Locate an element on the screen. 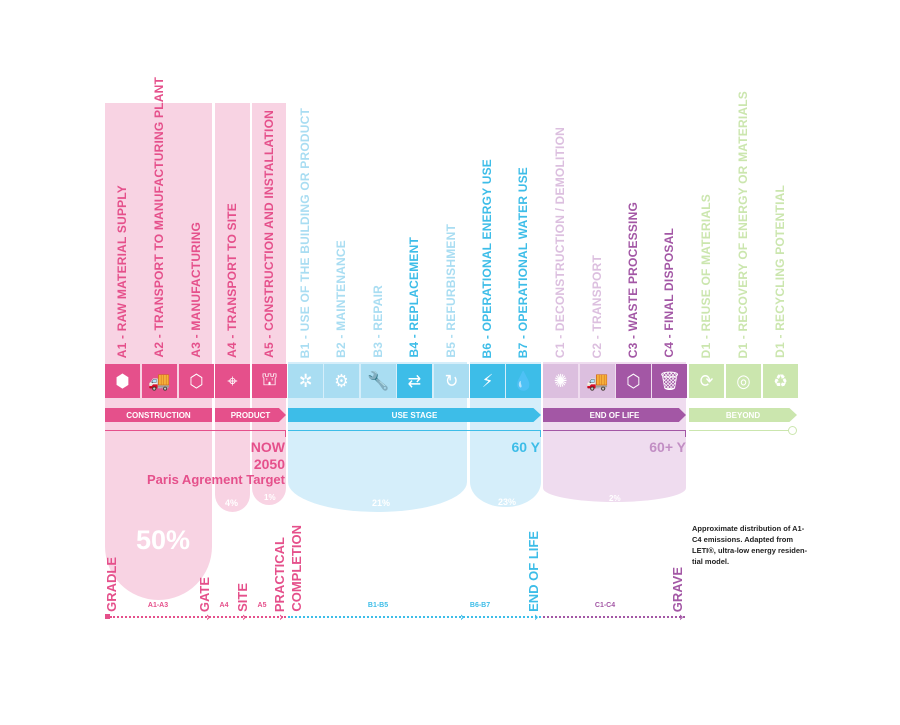  cube-gear-icon: ⚙ is located at coordinates (341, 381).